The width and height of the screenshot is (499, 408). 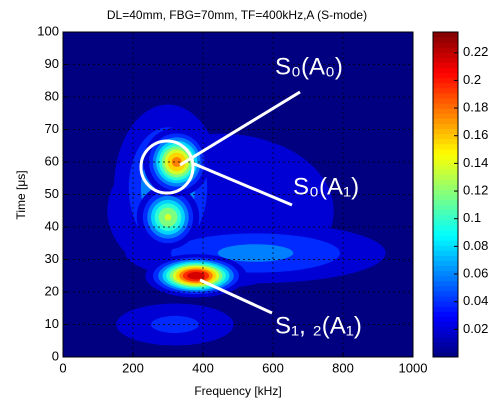 I want to click on annotation-circle, so click(x=167, y=167).